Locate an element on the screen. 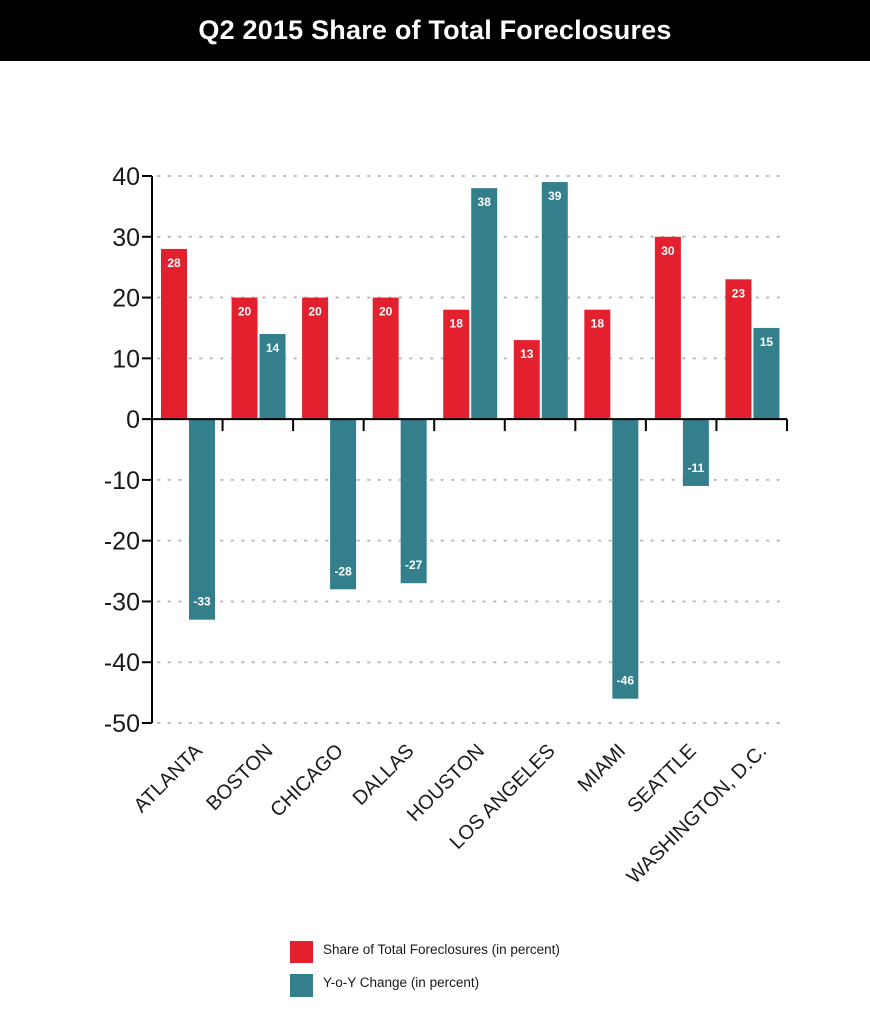 This screenshot has height=1024, width=870. bar-value-label: -27 is located at coordinates (414, 565).